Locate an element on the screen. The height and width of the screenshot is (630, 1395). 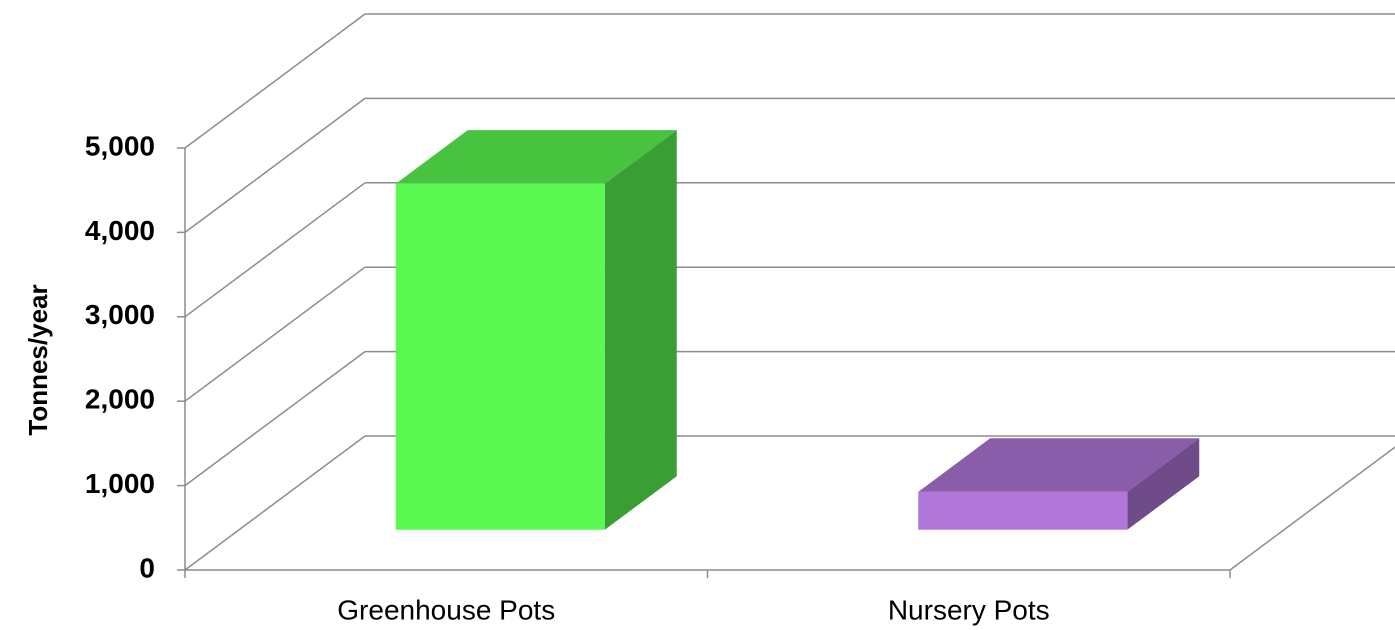
y-tick-label: 0 is located at coordinates (147, 567).